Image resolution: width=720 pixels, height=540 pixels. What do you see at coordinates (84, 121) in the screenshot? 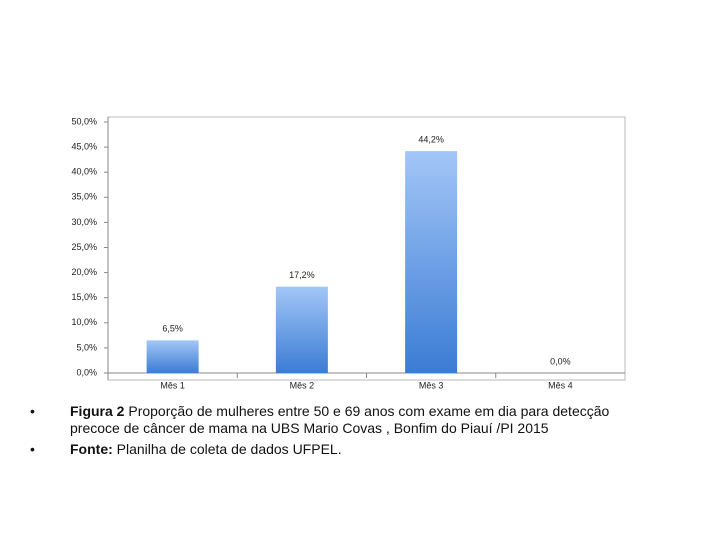
I see `y-tick-label: 50,0%` at bounding box center [84, 121].